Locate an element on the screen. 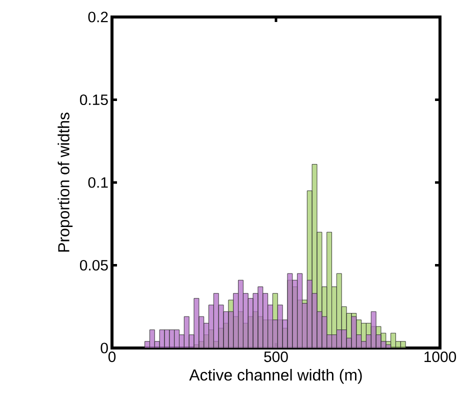  x-tick-label: 0 is located at coordinates (112, 357).